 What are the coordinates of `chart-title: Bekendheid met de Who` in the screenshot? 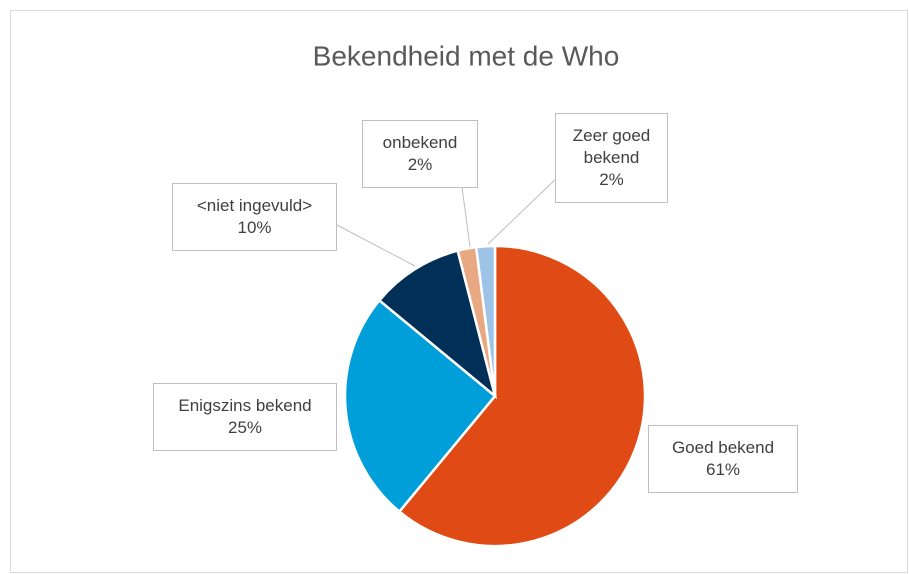 It's located at (466, 55).